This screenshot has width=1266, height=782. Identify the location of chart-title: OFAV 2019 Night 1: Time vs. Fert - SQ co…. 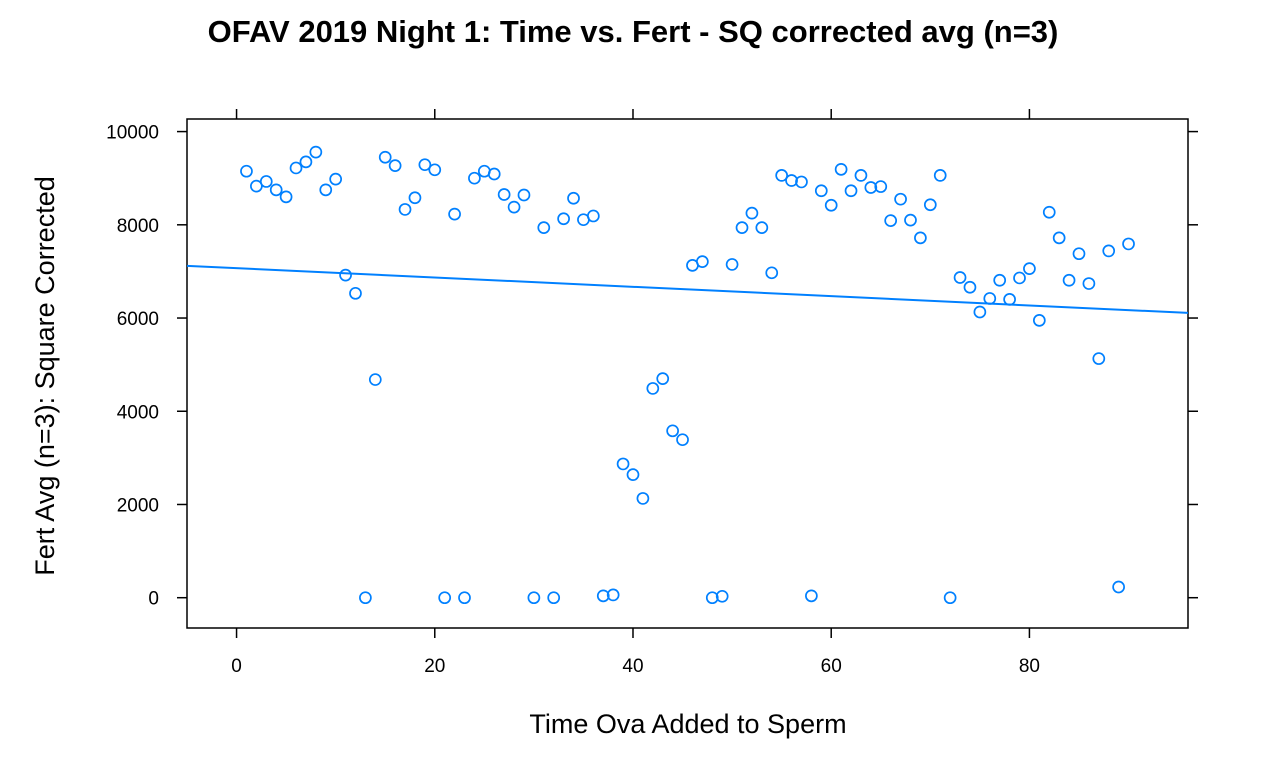
(633, 31).